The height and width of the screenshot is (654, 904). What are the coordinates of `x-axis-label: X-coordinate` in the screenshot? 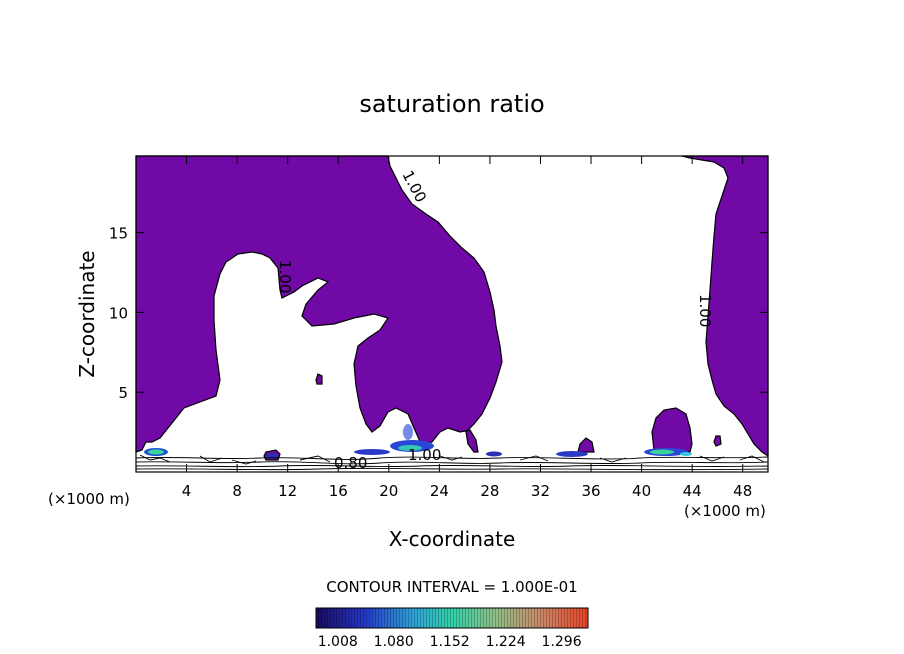 It's located at (452, 539).